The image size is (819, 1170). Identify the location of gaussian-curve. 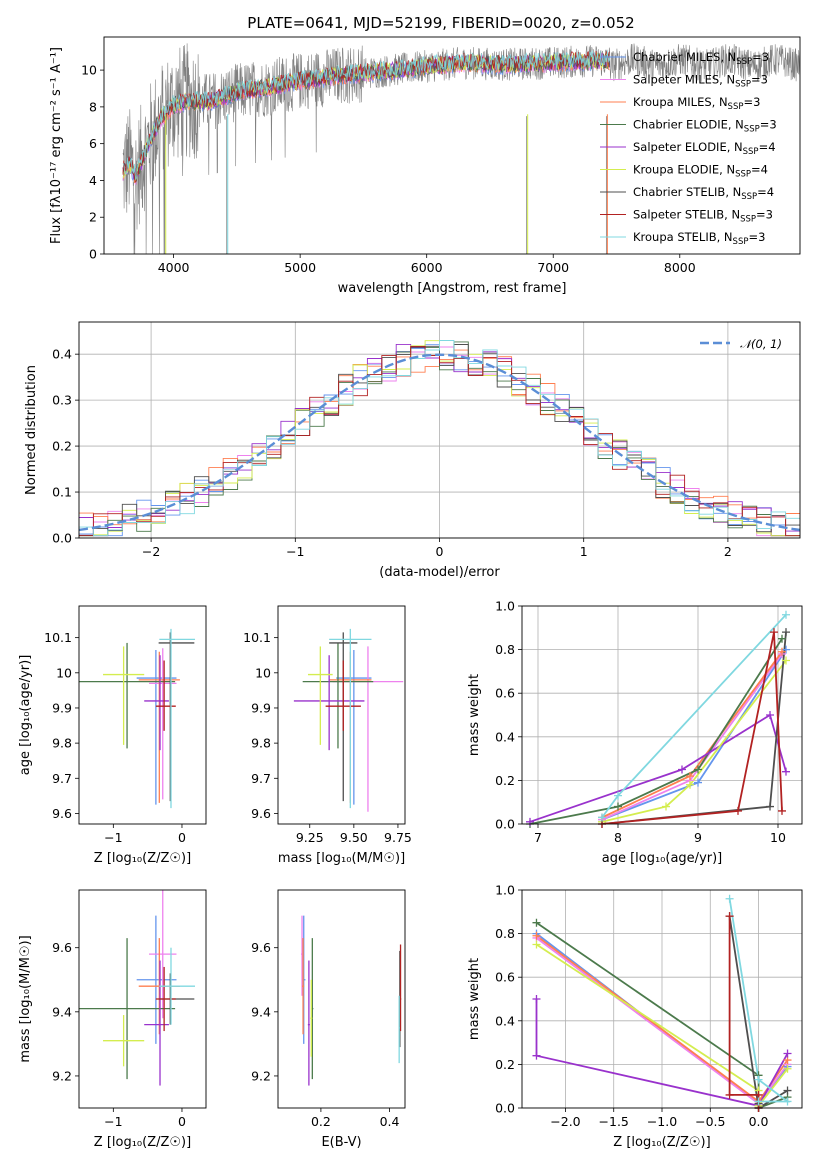
(439, 442).